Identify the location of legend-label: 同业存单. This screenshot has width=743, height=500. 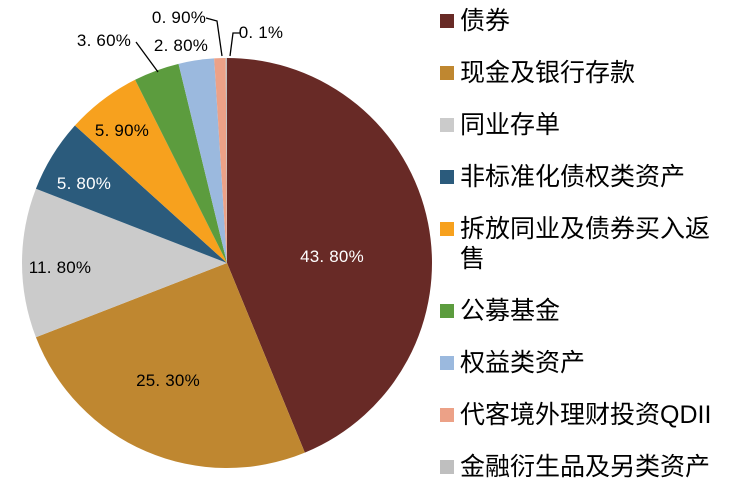
(510, 125).